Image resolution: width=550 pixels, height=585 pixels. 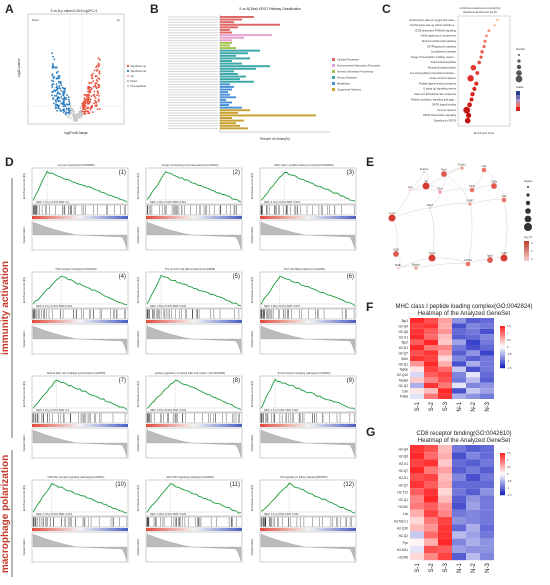 I want to click on network-node-label: Lck, so click(x=410, y=187).